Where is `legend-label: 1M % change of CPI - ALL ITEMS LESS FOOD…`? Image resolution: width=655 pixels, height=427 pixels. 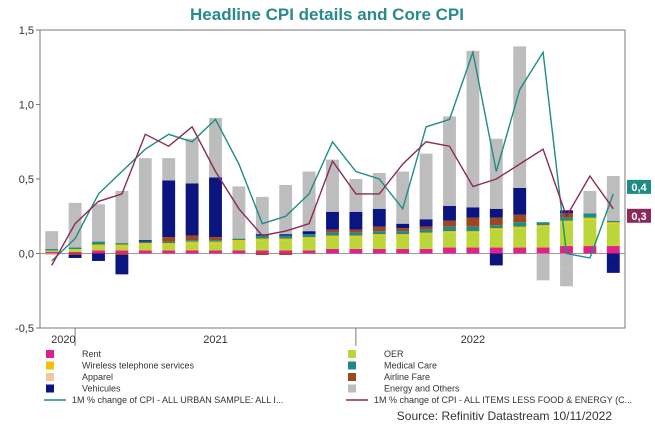
legend-label: 1M % change of CPI - ALL ITEMS LESS FOOD… is located at coordinates (503, 400).